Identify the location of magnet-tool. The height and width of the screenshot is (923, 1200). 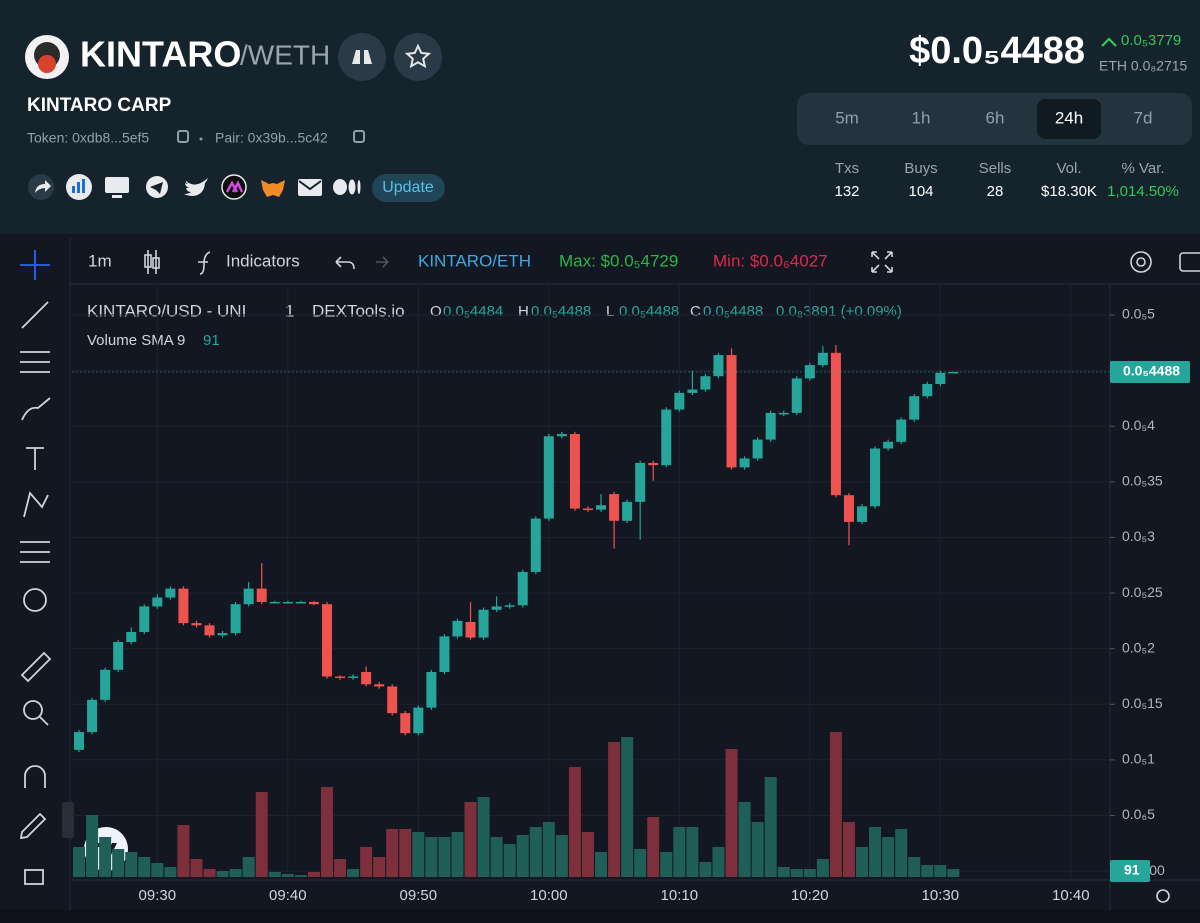
(35, 776).